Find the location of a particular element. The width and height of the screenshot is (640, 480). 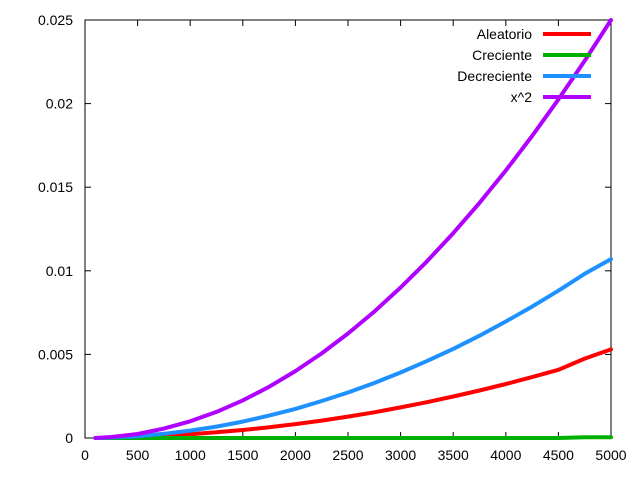

x-tick-label: 2000 is located at coordinates (295, 455).